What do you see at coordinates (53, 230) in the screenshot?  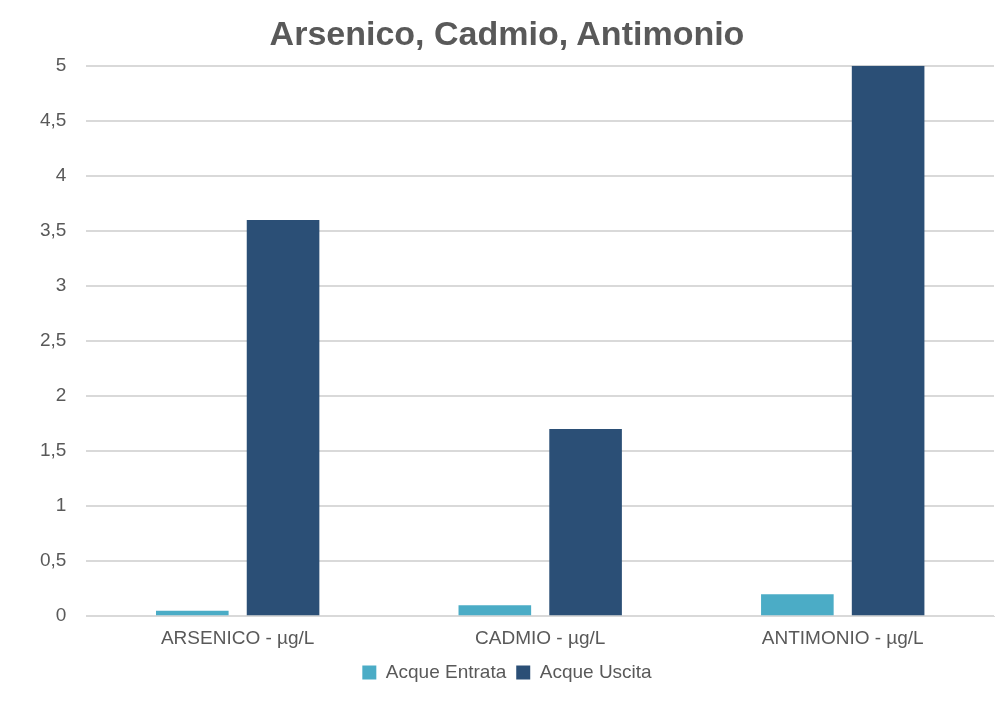 I see `y-tick-label: 3,5` at bounding box center [53, 230].